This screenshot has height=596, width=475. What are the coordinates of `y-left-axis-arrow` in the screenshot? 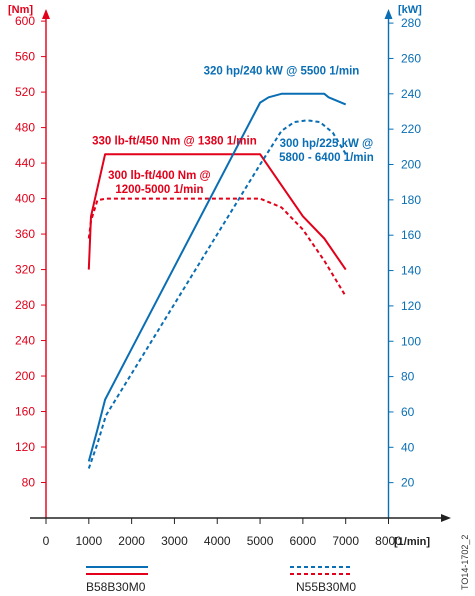 It's located at (46, 14).